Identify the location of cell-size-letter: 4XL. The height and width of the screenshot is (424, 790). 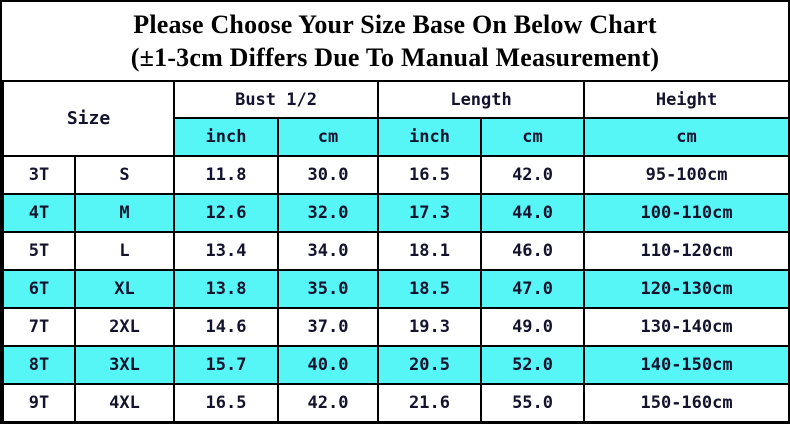
(124, 402).